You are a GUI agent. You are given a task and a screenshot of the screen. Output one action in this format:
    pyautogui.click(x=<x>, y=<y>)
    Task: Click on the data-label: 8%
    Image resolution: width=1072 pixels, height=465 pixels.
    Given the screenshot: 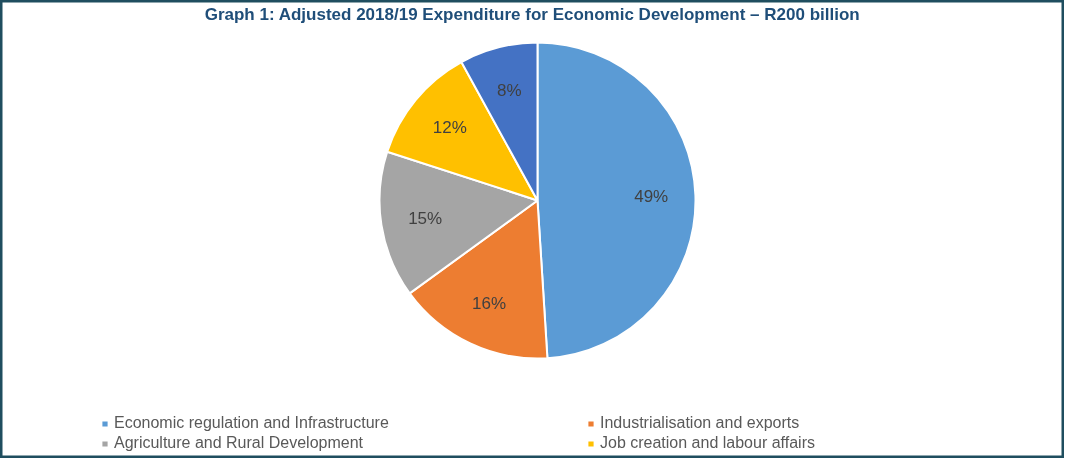 What is the action you would take?
    pyautogui.click(x=509, y=90)
    